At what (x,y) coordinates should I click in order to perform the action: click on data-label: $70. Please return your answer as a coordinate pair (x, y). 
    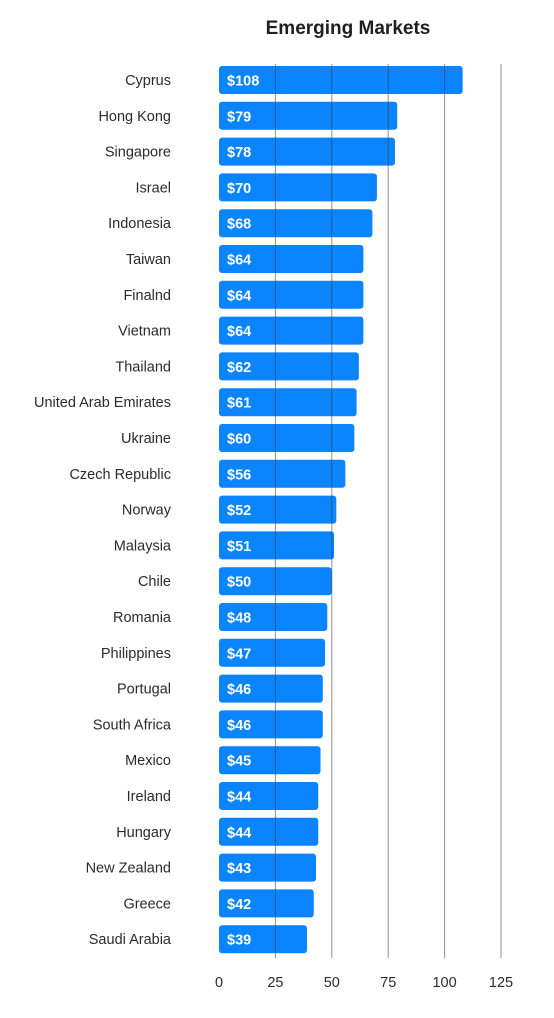
    Looking at the image, I should click on (239, 189).